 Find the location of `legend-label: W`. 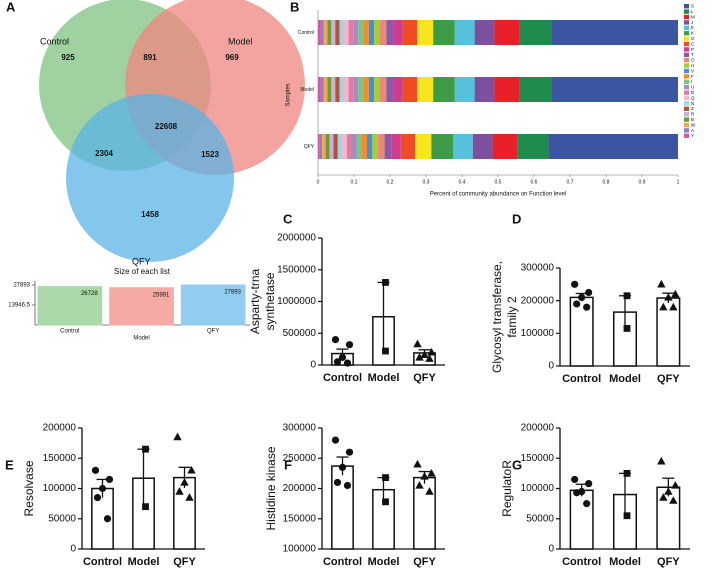

legend-label: W is located at coordinates (693, 124).